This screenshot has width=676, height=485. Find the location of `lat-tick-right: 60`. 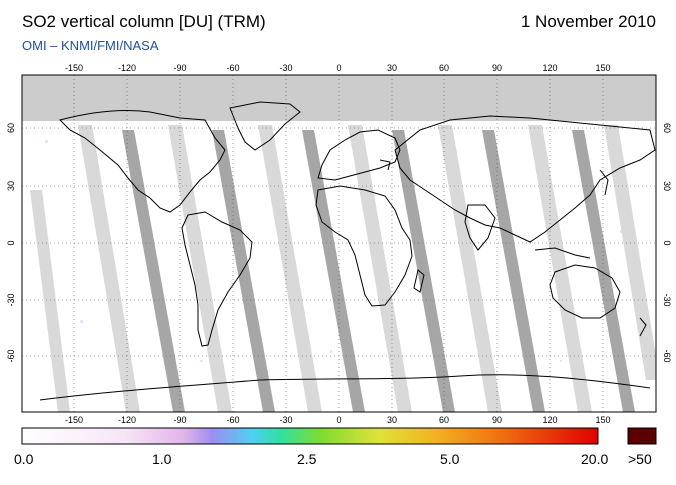

lat-tick-right: 60 is located at coordinates (667, 128).